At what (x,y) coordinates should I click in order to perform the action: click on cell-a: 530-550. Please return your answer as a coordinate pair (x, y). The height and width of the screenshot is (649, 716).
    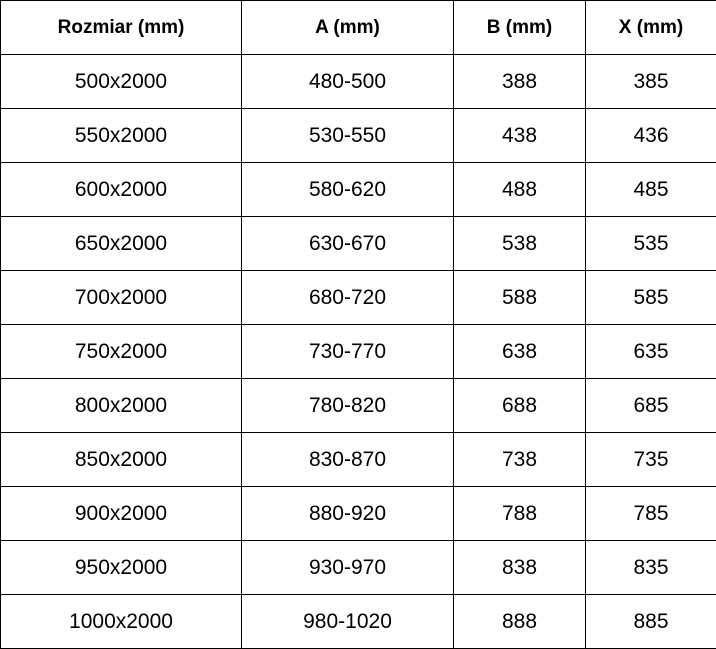
    Looking at the image, I should click on (347, 135).